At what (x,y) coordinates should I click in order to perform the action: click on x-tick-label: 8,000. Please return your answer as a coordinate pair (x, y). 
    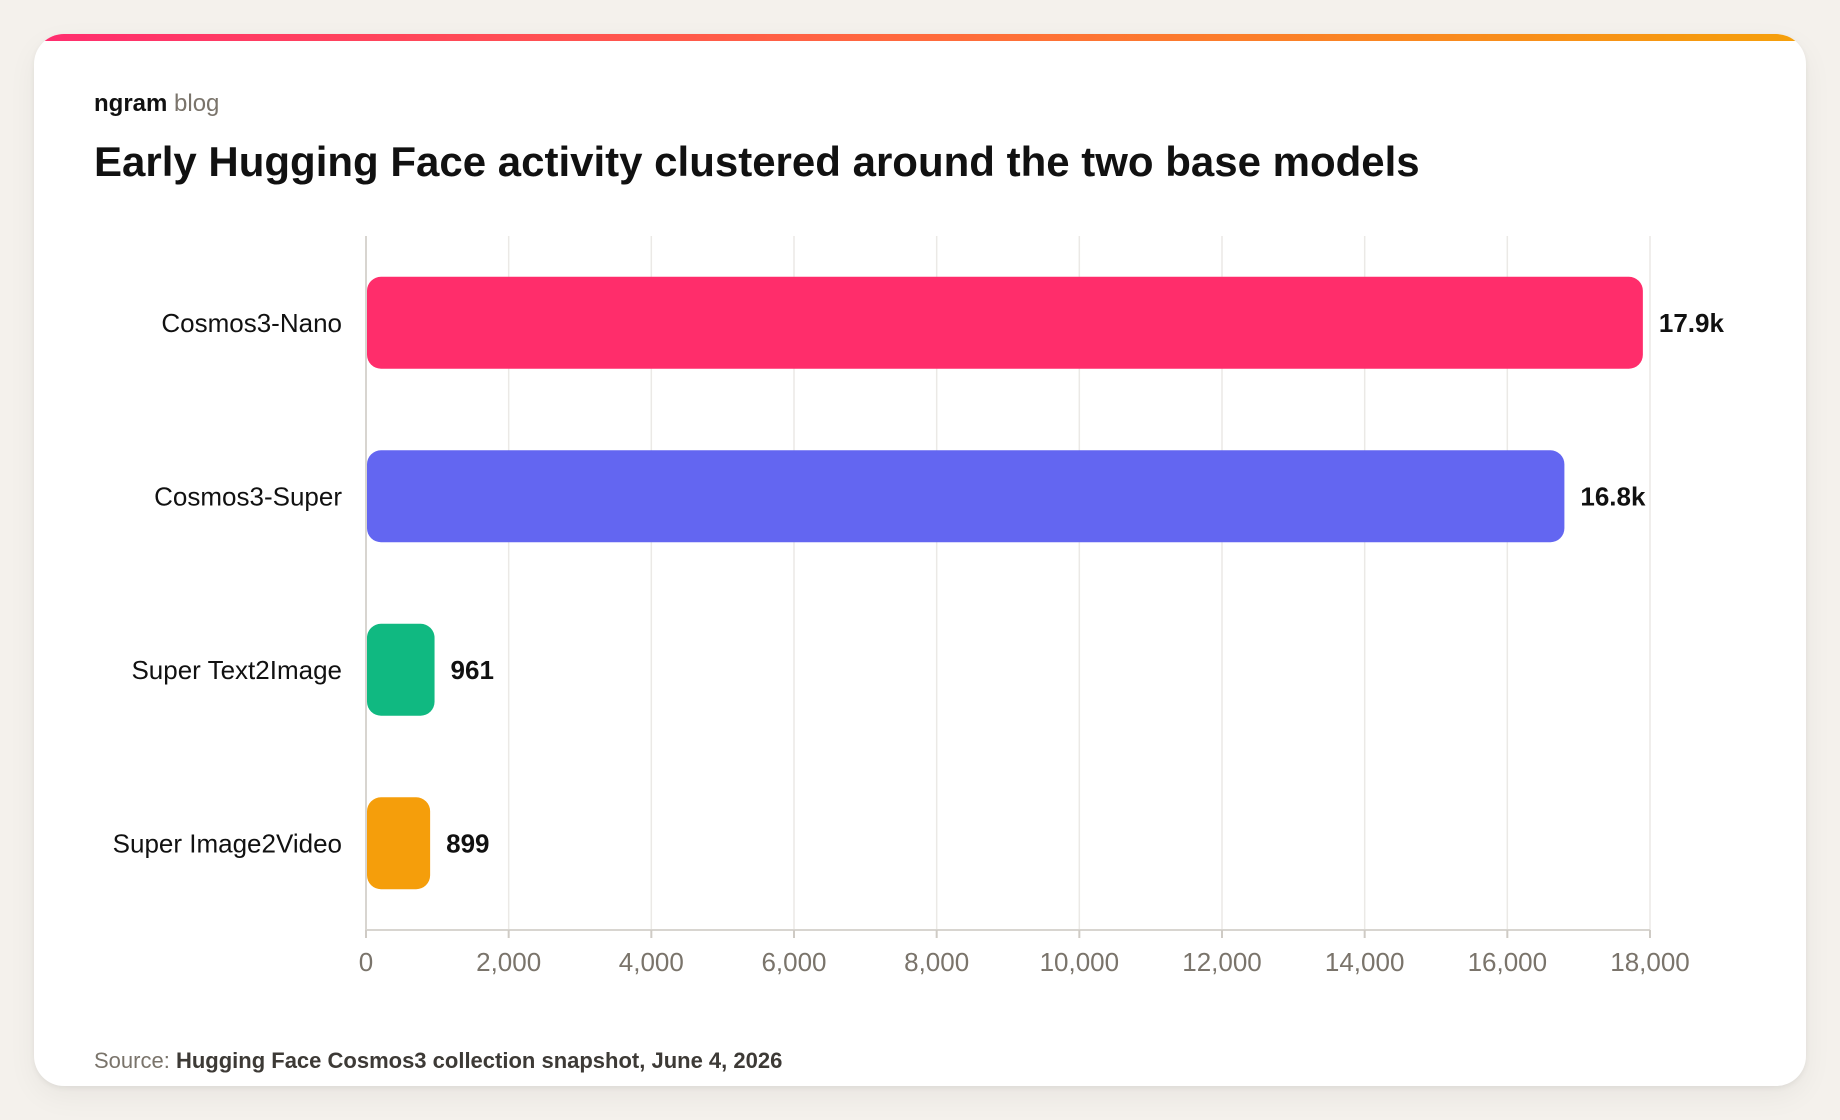
    Looking at the image, I should click on (936, 962).